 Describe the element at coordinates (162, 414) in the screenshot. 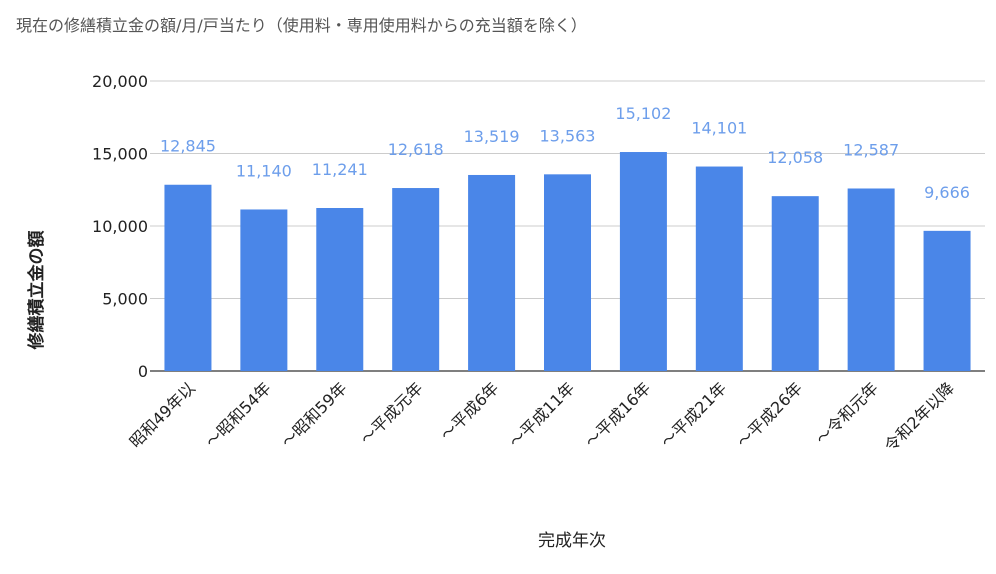

I see `x-tick-label: 昭和49年以` at that location.